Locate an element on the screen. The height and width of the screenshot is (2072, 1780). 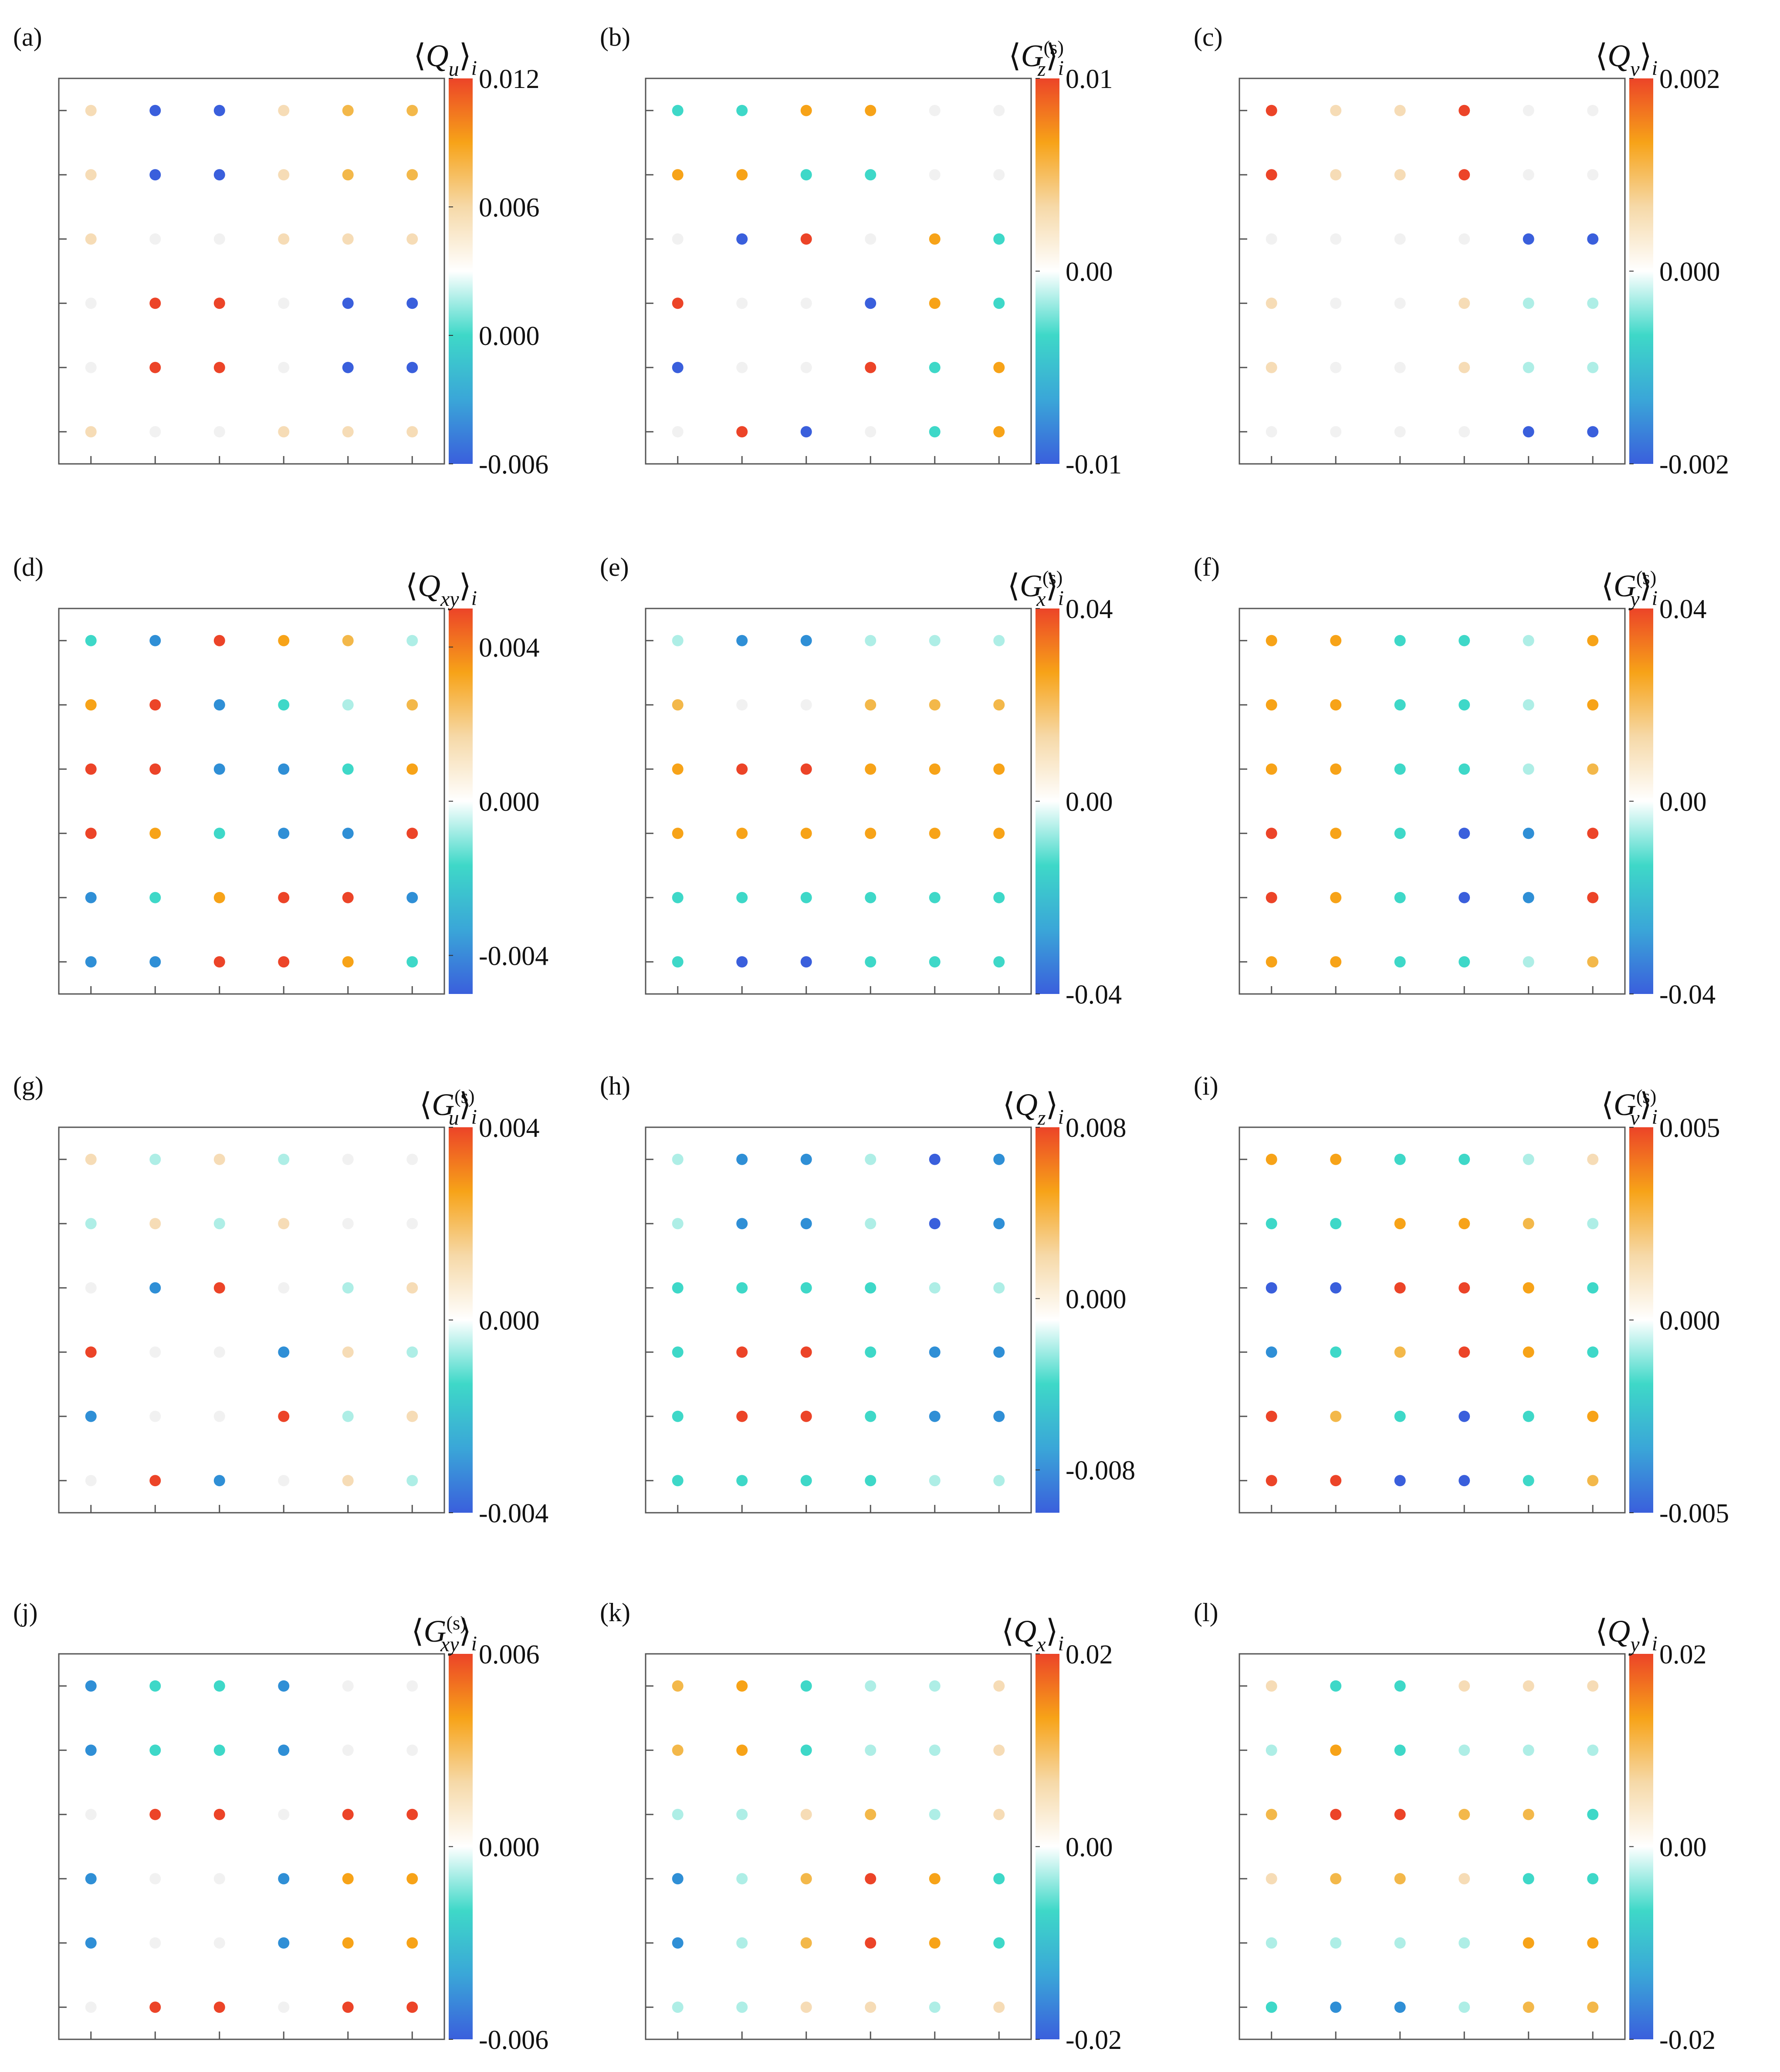
panel-label: (e) is located at coordinates (614, 567).